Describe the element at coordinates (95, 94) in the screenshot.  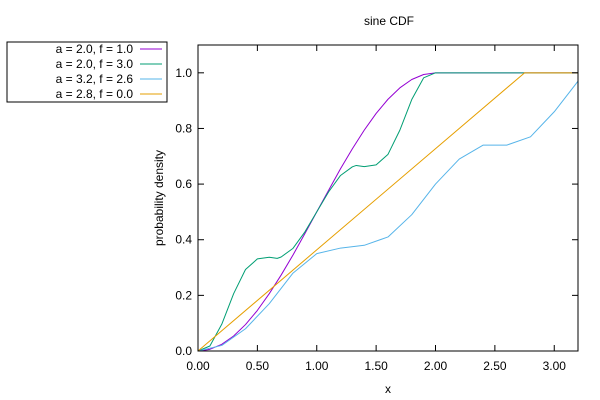
I see `legend-label-4: a = 2.8, f = 0.0` at that location.